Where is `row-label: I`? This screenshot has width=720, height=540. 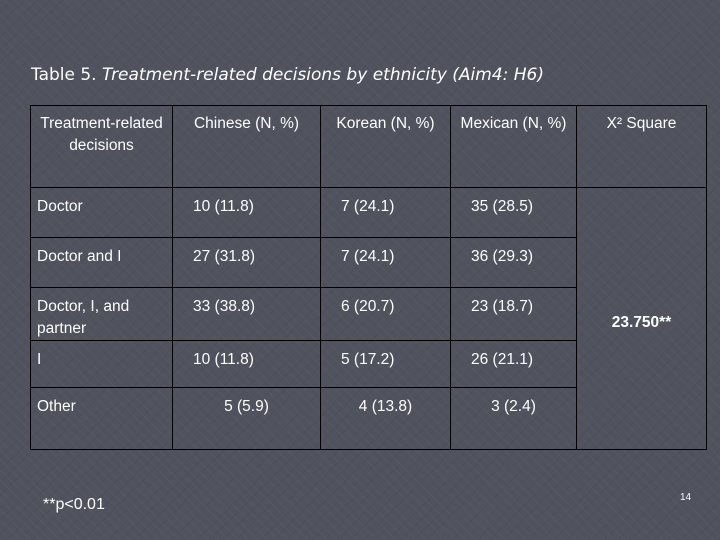 row-label: I is located at coordinates (101, 364).